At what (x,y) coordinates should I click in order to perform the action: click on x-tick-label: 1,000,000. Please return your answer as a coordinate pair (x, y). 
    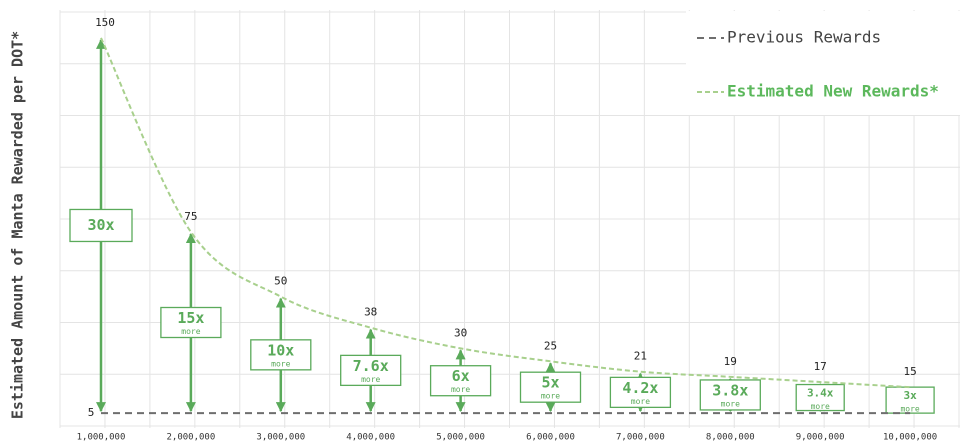
    Looking at the image, I should click on (101, 438).